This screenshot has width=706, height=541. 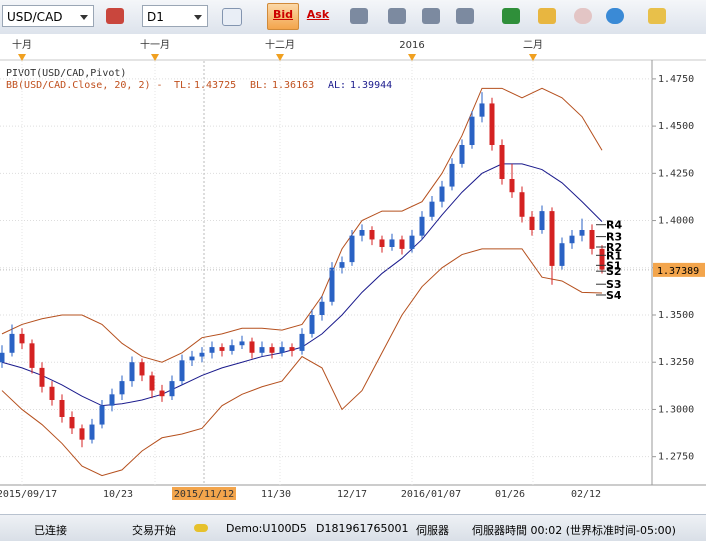 I want to click on toolbar: USD/CAD D1 Bid Ask, so click(x=353, y=17).